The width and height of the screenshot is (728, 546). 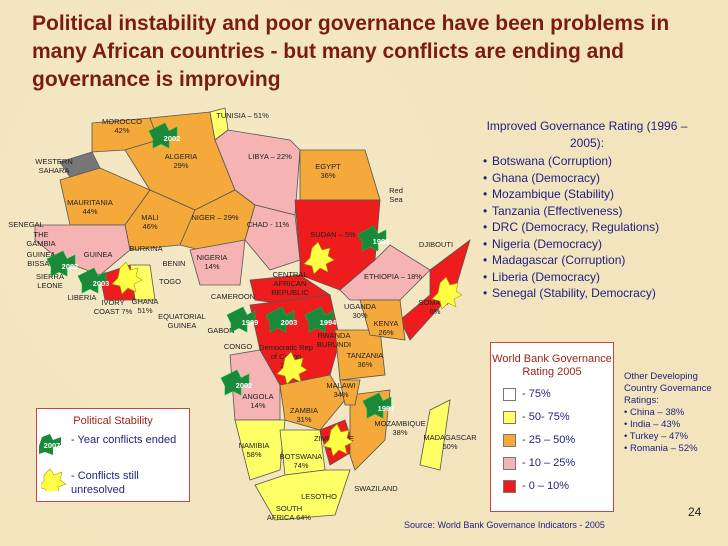 I want to click on governance-item: Mozambique (Stability), so click(x=592, y=194).